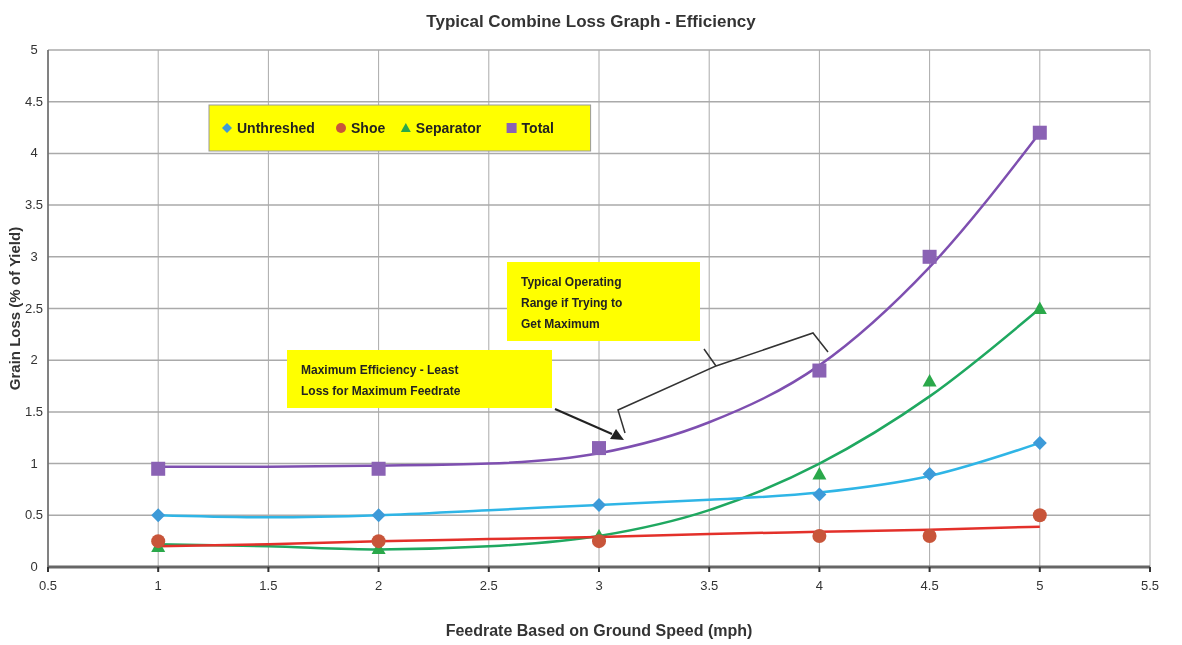  I want to click on legend-label: Shoe, so click(368, 128).